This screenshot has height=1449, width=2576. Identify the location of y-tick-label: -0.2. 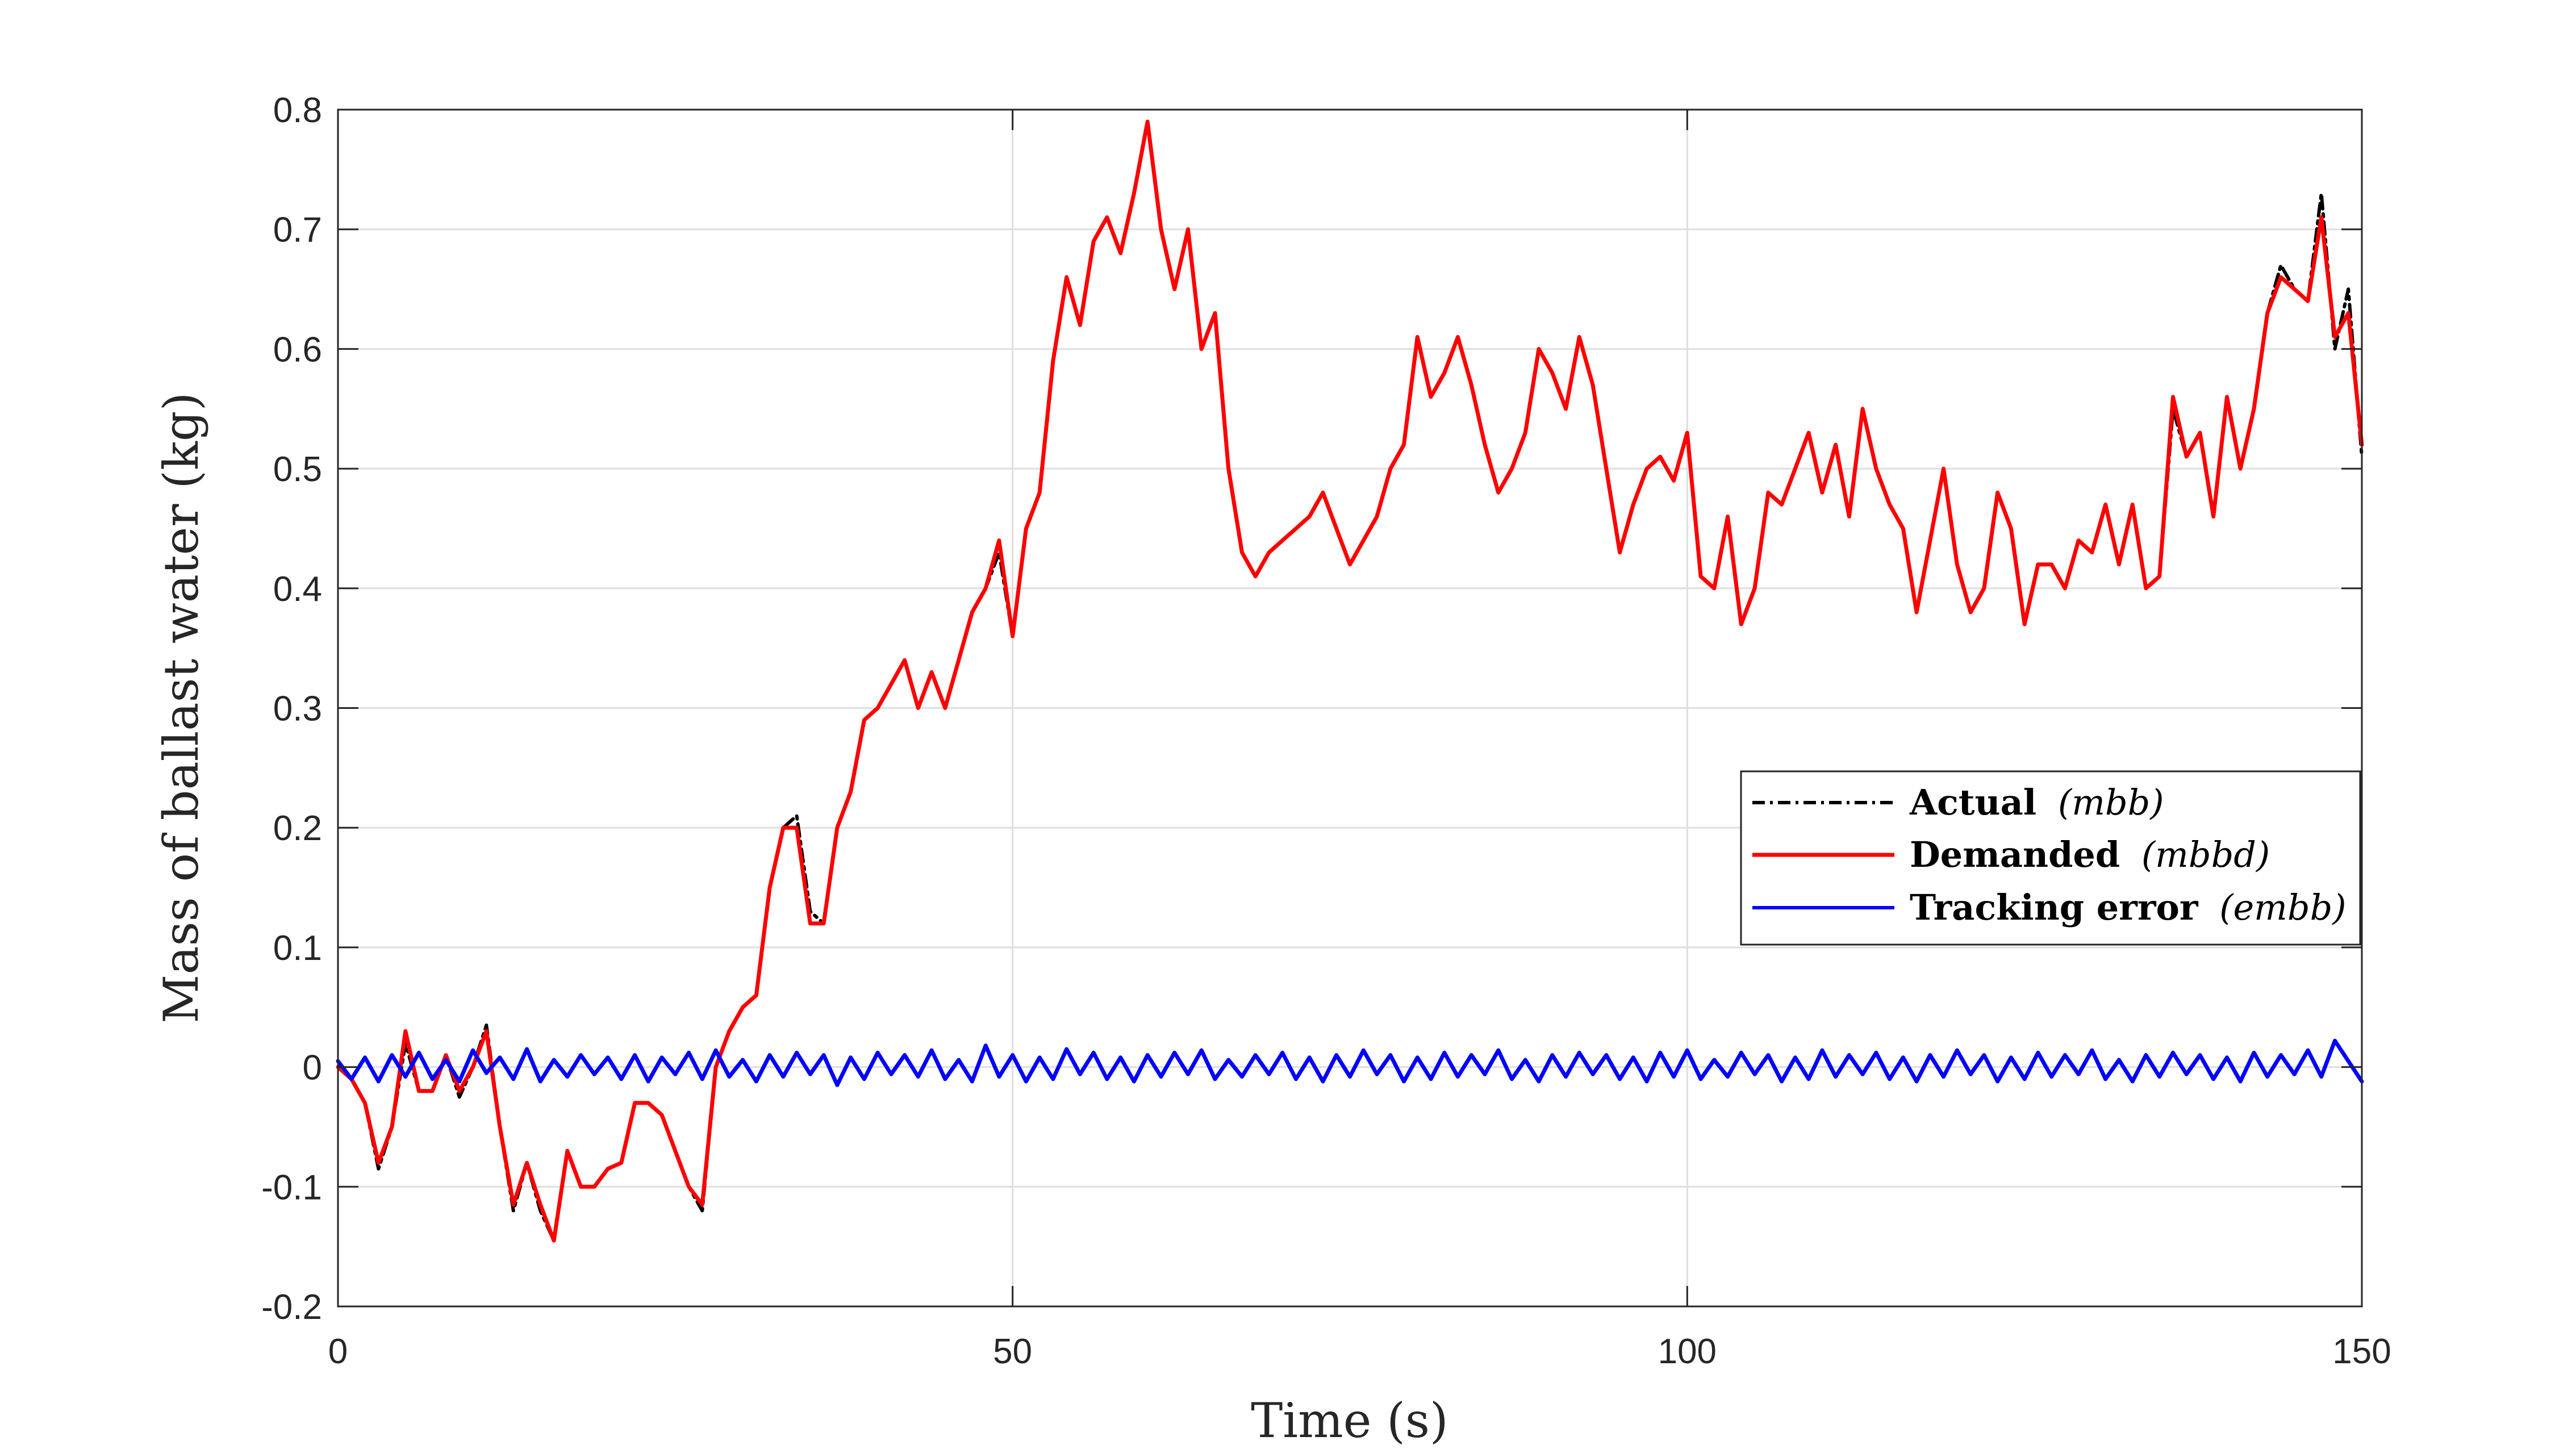
(292, 1308).